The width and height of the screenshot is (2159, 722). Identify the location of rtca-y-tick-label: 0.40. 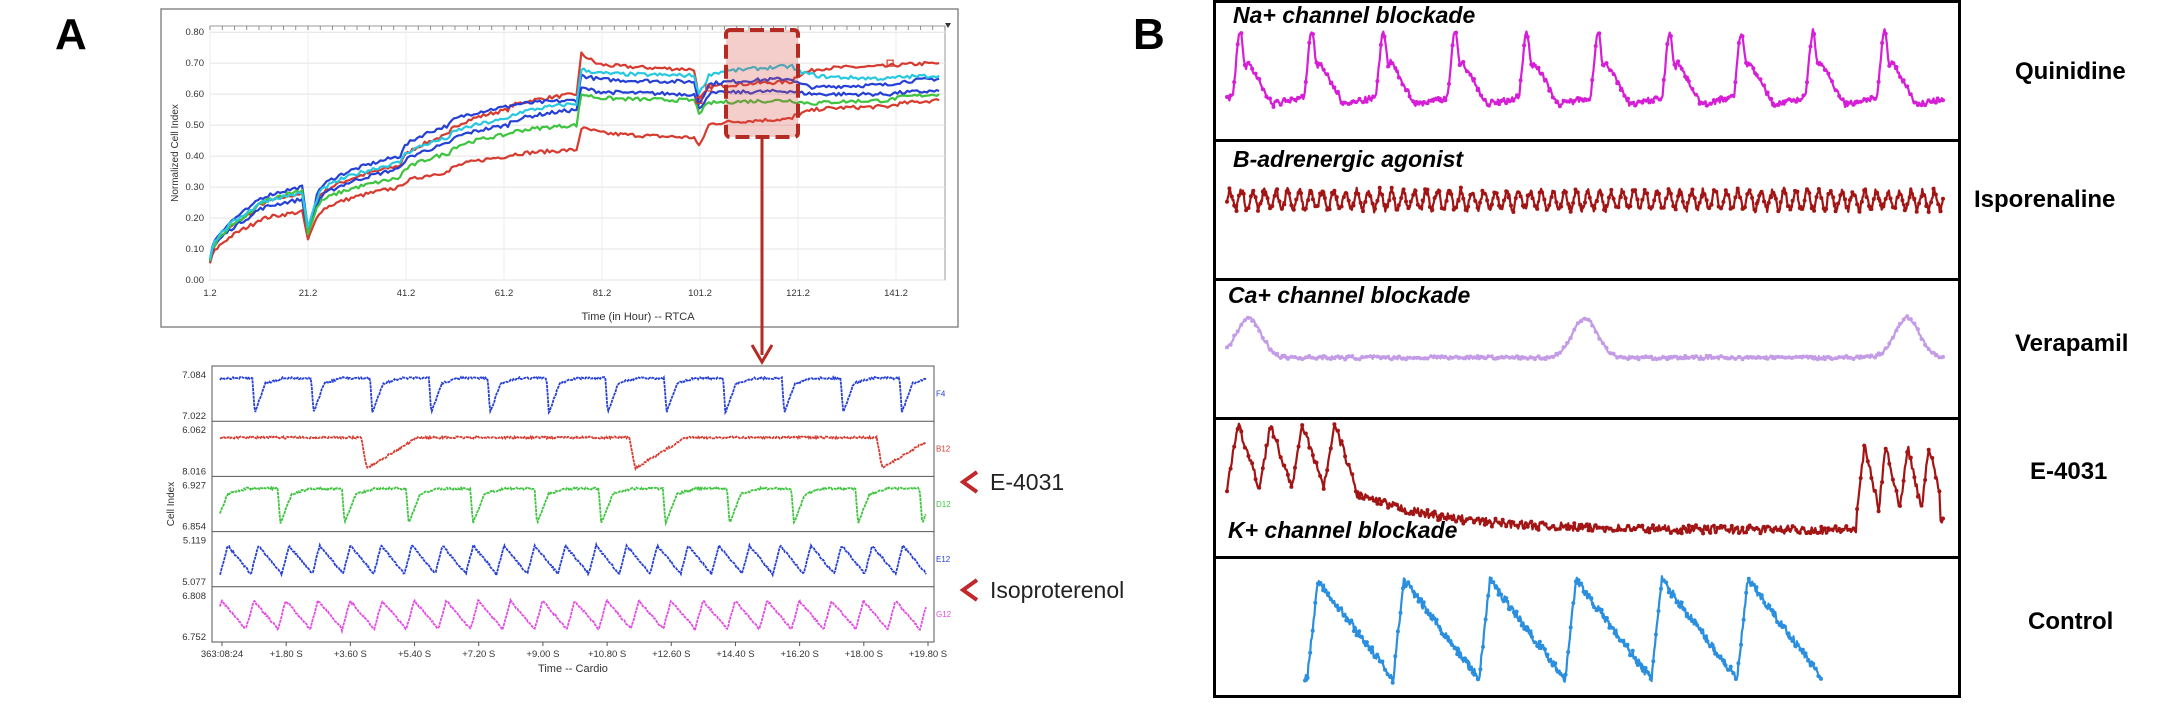
(195, 156).